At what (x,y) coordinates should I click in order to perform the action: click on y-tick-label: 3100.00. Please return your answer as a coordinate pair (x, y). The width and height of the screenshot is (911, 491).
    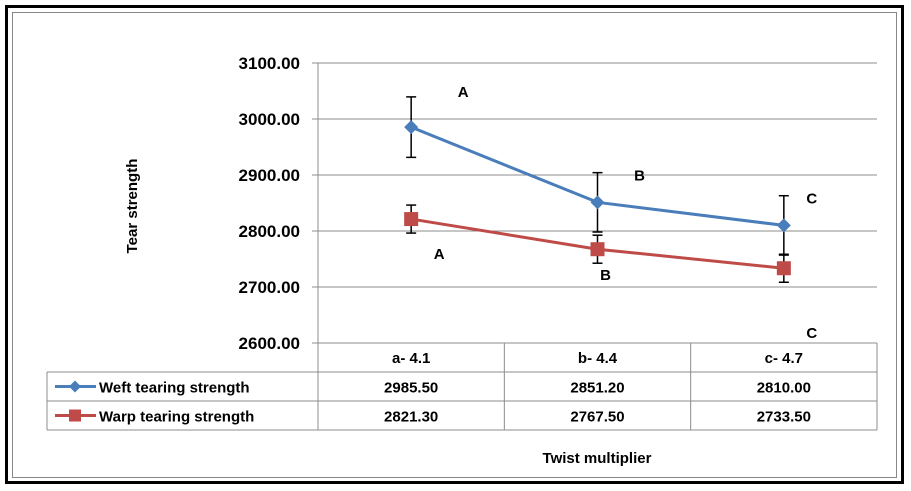
    Looking at the image, I should click on (269, 63).